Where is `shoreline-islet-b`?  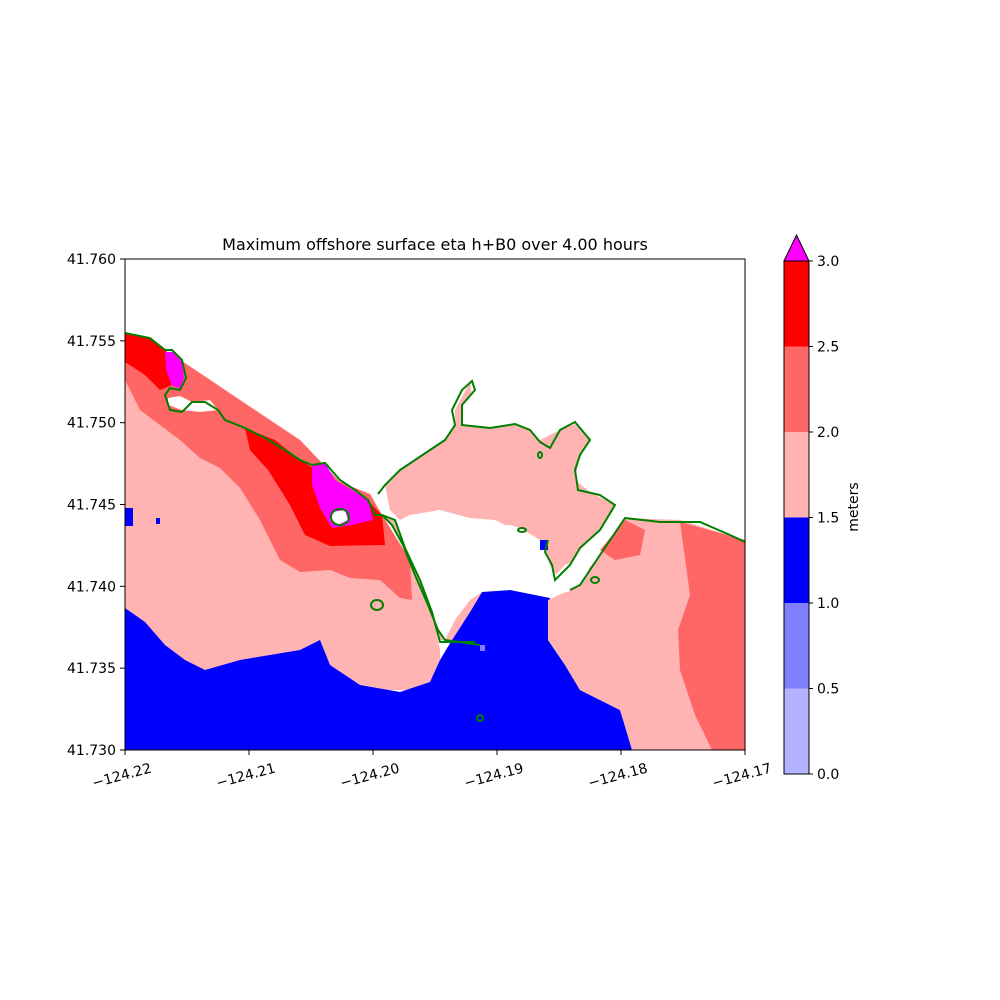 shoreline-islet-b is located at coordinates (377, 605).